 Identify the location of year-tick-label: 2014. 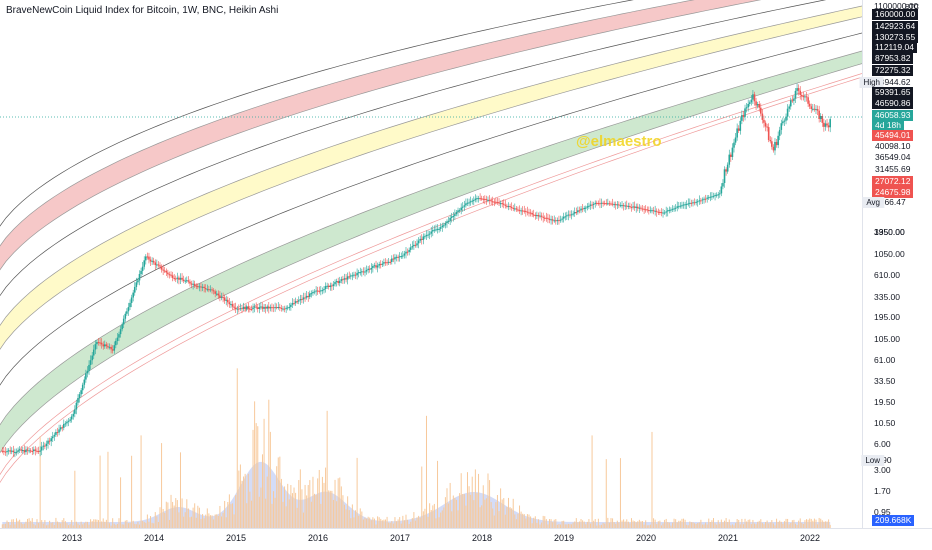
(154, 538).